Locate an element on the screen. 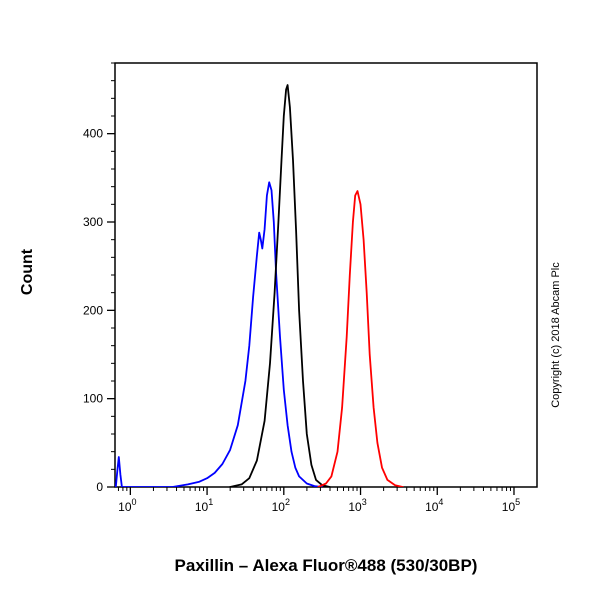 The image size is (600, 600). x-tick-label: 10¹ is located at coordinates (204, 505).